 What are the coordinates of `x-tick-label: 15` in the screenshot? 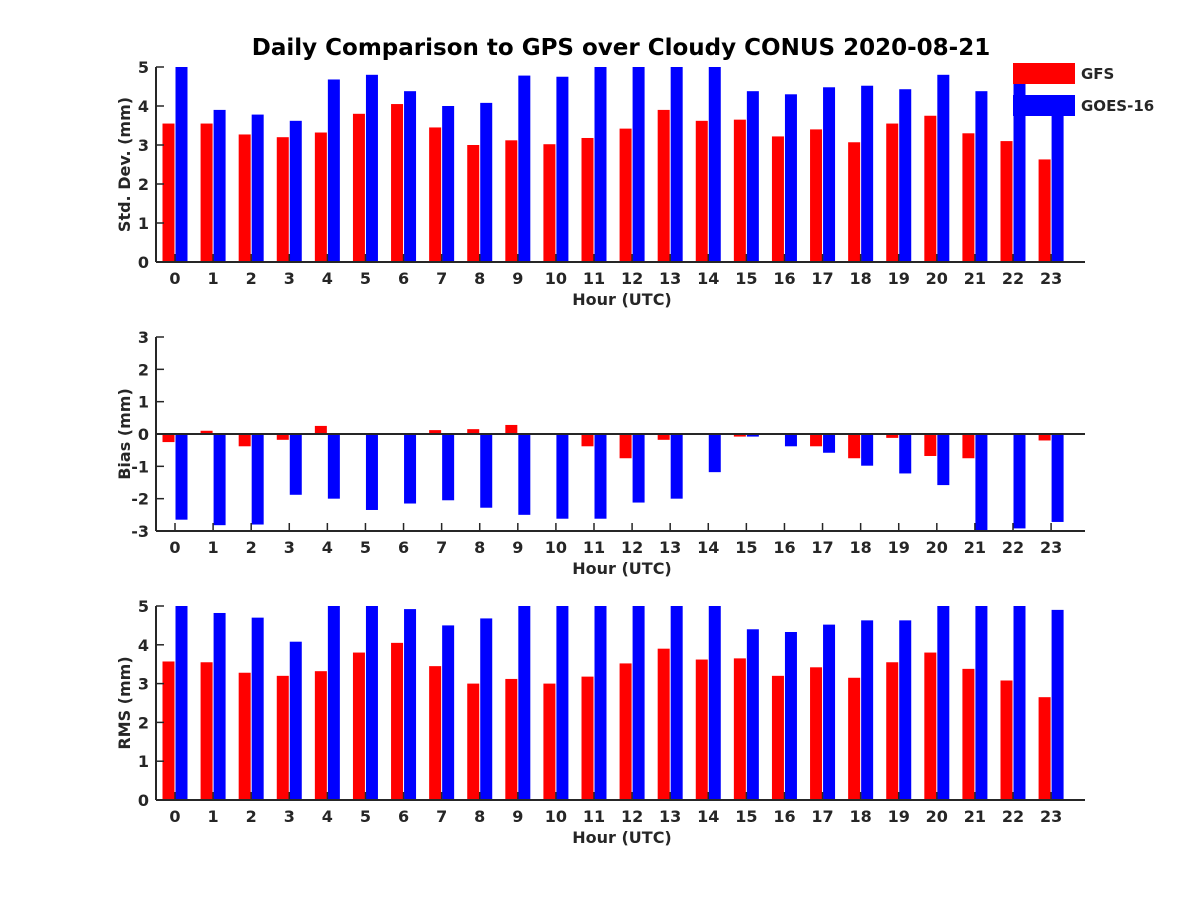 It's located at (746, 816).